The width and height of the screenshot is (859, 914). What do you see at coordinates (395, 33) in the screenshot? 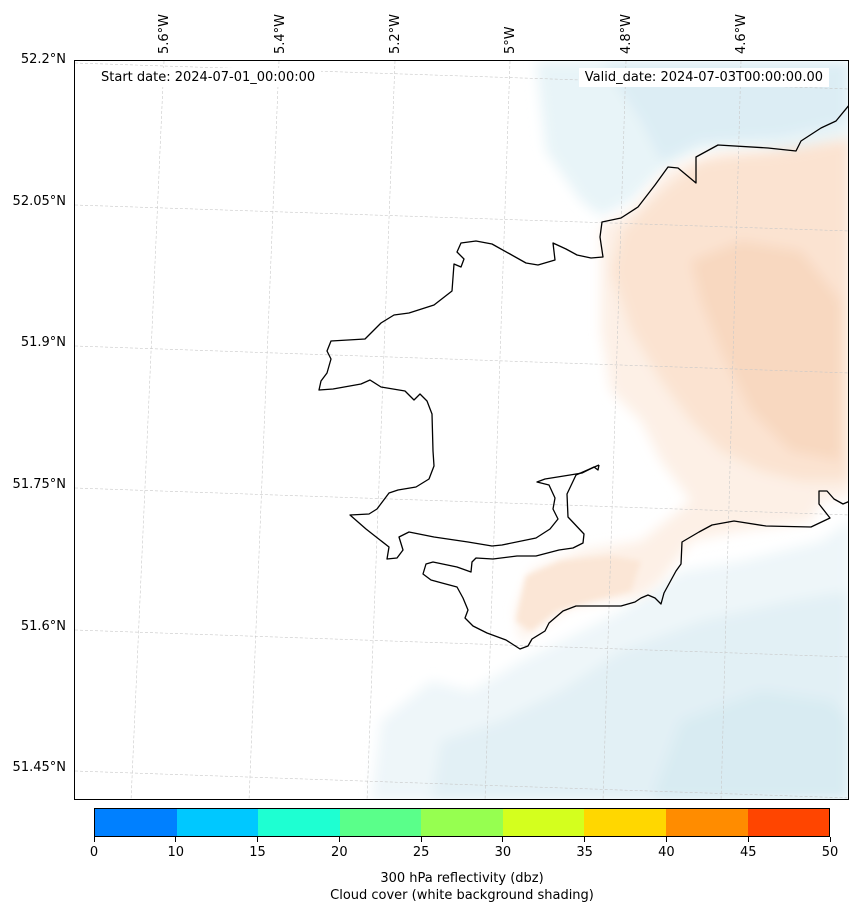
I see `lon-label-5.2w: 5.2°W` at bounding box center [395, 33].